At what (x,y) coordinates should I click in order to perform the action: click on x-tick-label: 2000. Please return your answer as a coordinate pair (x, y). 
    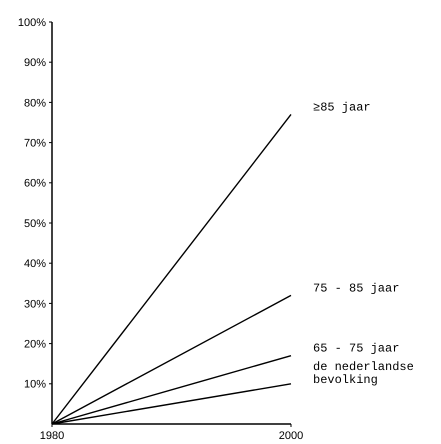
    Looking at the image, I should click on (291, 436).